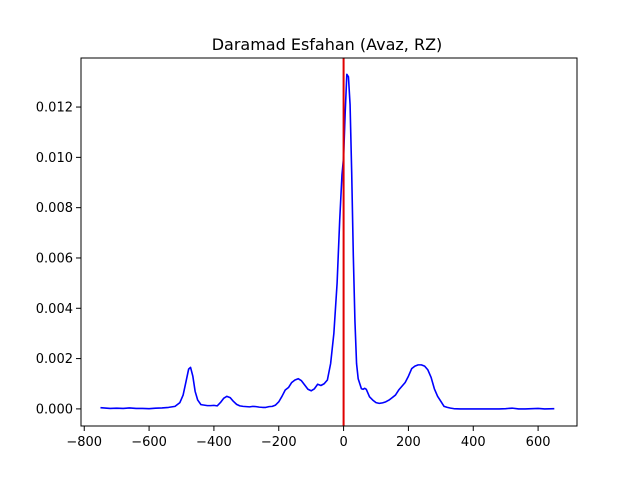 The image size is (640, 480). I want to click on y-tick-label: 0.002, so click(54, 359).